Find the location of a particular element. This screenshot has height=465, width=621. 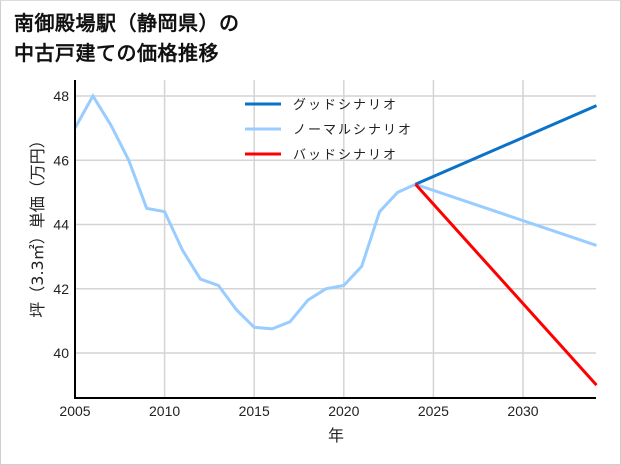

chart-title: 南御殿場駅（静岡県）の 中古戸建ての価格推移 is located at coordinates (127, 38).